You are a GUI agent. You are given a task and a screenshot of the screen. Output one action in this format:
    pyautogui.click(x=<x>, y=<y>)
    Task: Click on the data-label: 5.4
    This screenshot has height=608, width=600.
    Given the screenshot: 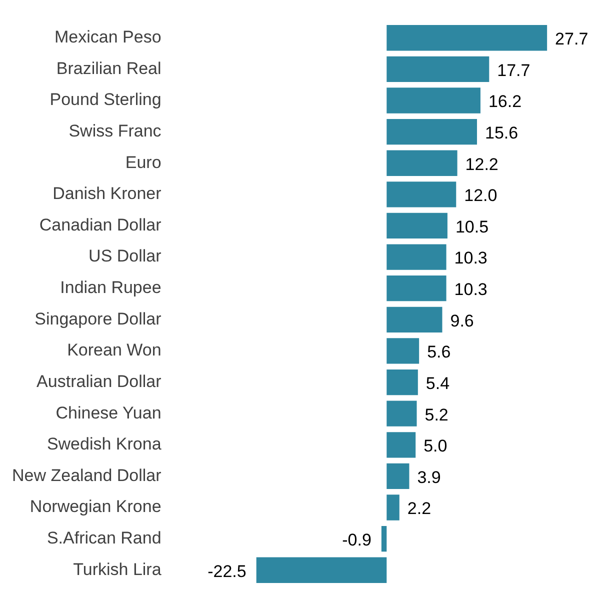 What is the action you would take?
    pyautogui.click(x=438, y=383)
    